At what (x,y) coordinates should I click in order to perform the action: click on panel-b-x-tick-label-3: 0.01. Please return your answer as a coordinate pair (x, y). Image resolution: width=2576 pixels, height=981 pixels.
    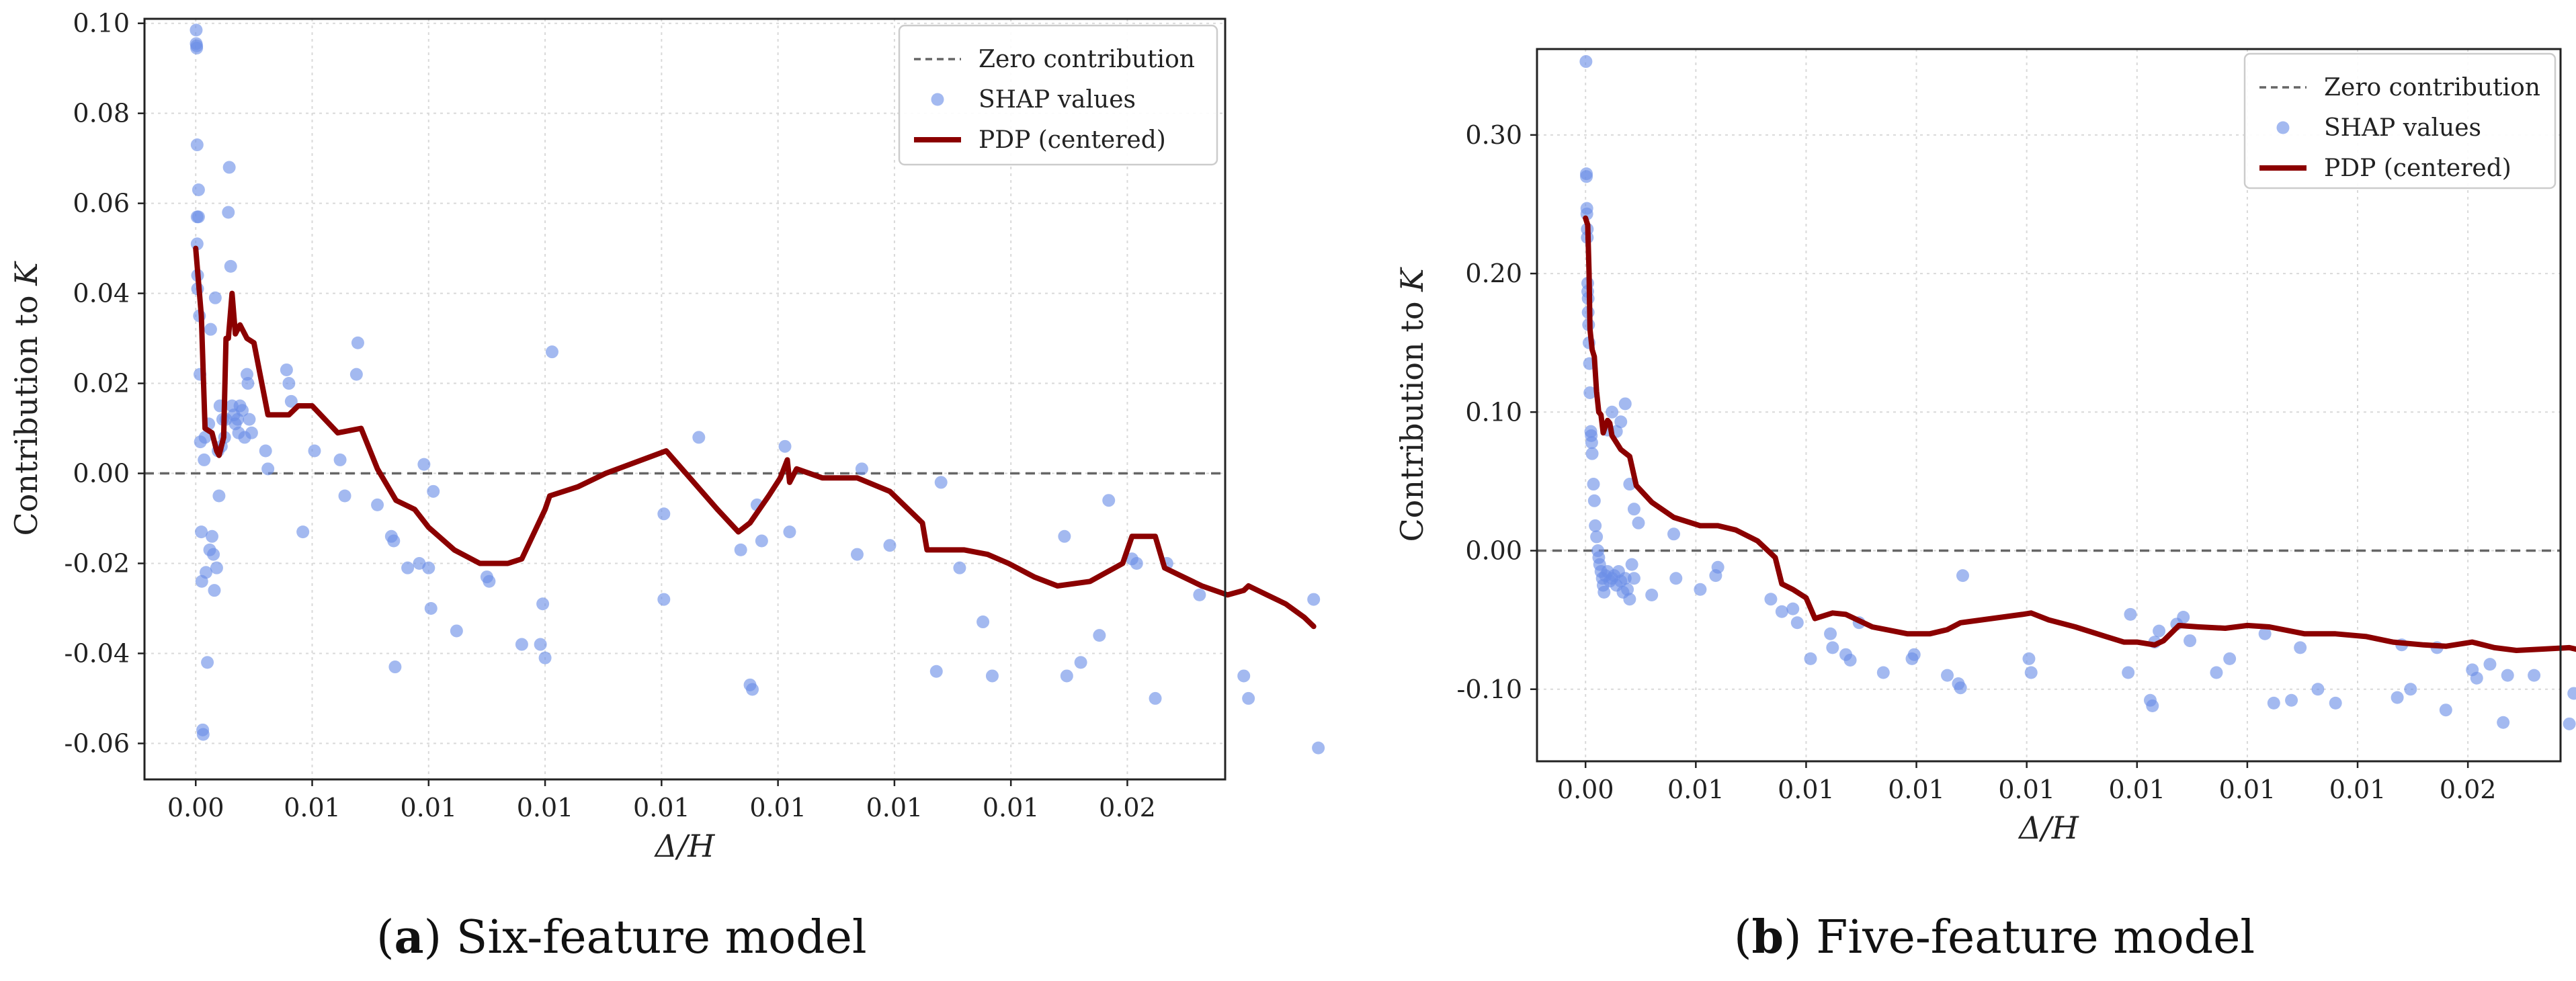
    Looking at the image, I should click on (1916, 790).